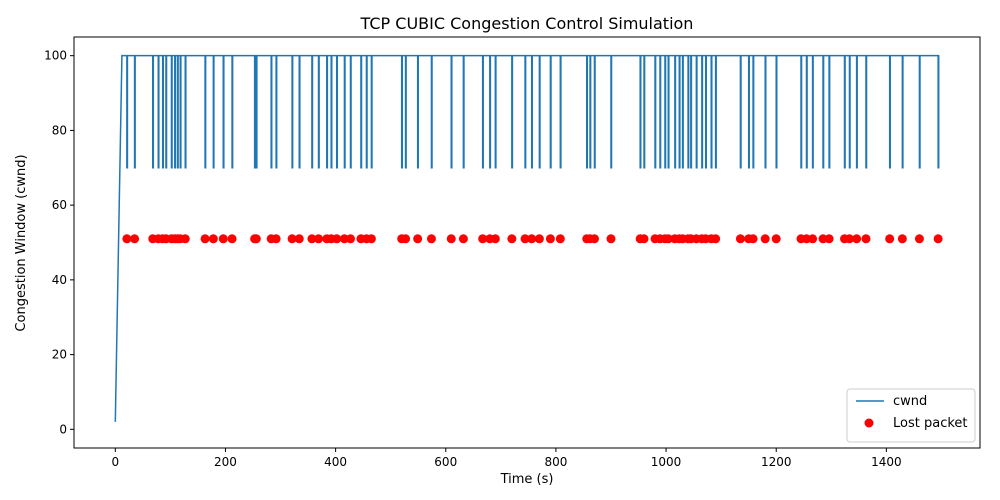 Image resolution: width=1000 pixels, height=500 pixels. What do you see at coordinates (666, 462) in the screenshot?
I see `x-tick-label: 1000` at bounding box center [666, 462].